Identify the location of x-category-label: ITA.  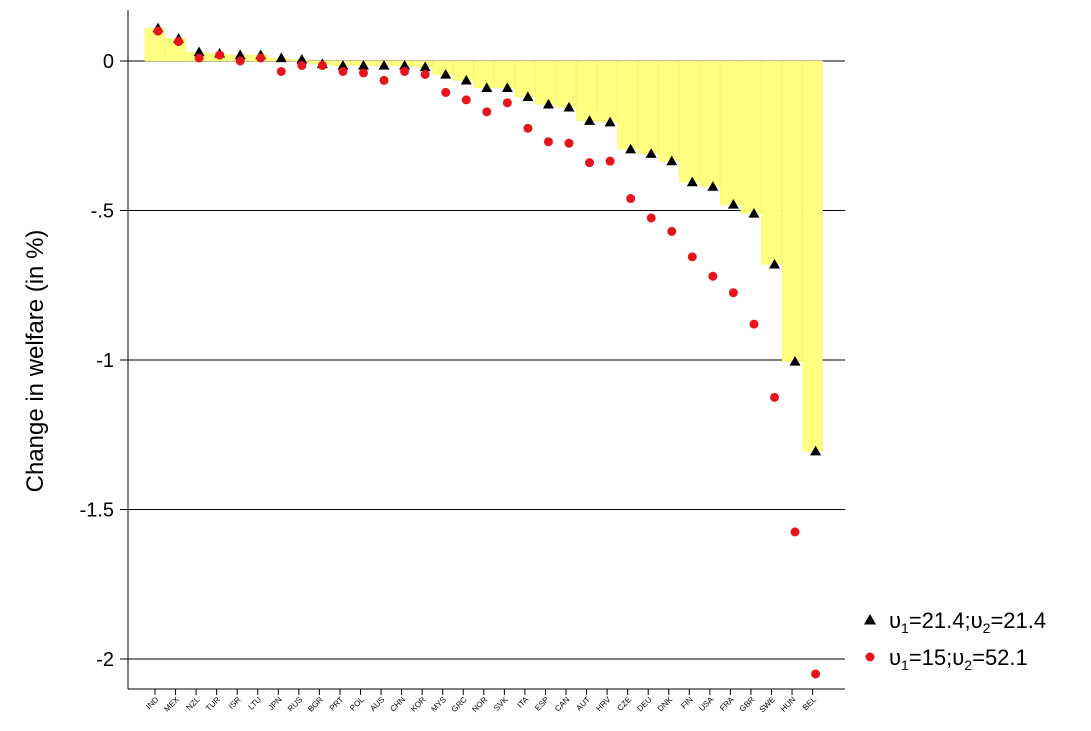
(523, 702).